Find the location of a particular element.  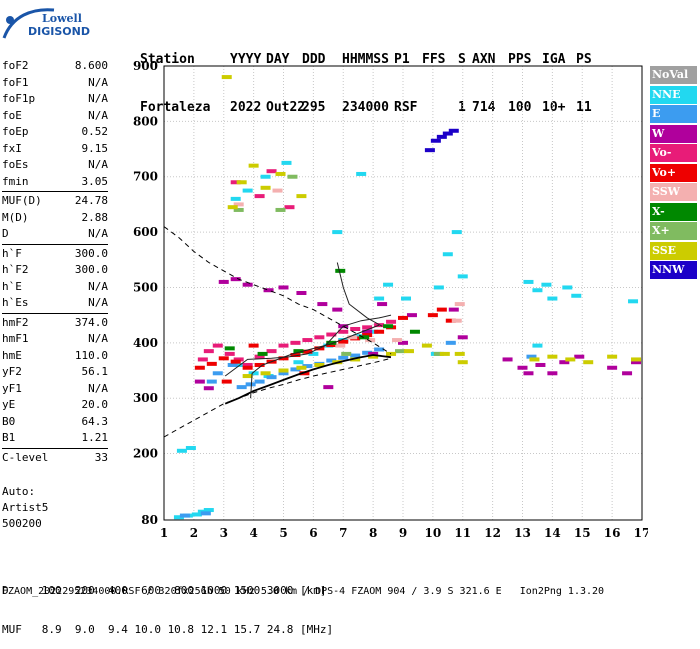

y-tick-label: 800 is located at coordinates (145, 121).